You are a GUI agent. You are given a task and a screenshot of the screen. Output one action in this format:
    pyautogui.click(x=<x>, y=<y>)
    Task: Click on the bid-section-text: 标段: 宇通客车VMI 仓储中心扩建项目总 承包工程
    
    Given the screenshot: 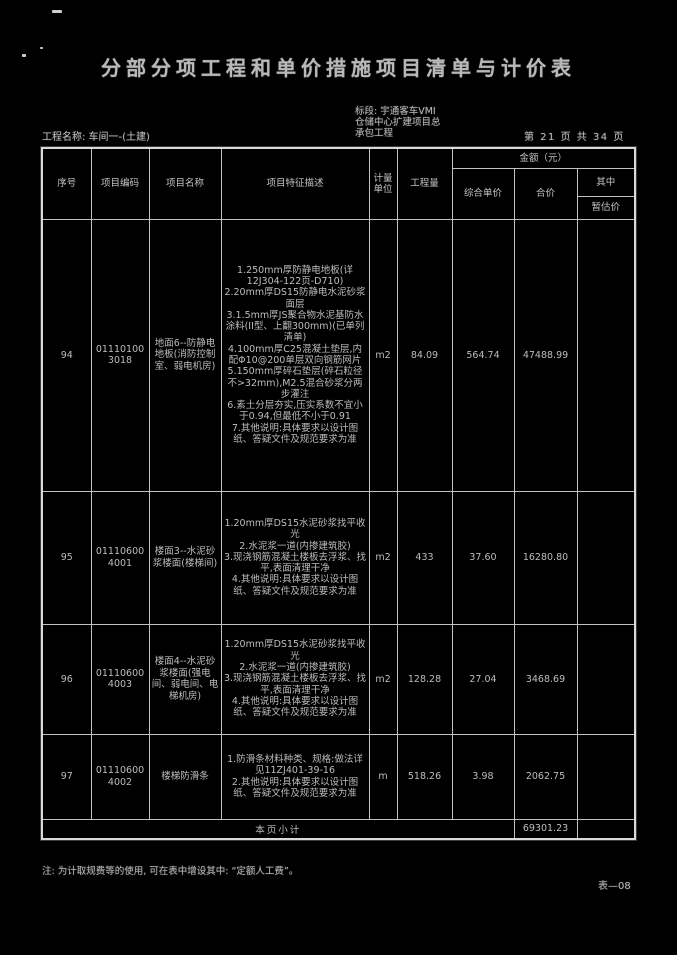 What is the action you would take?
    pyautogui.click(x=398, y=122)
    